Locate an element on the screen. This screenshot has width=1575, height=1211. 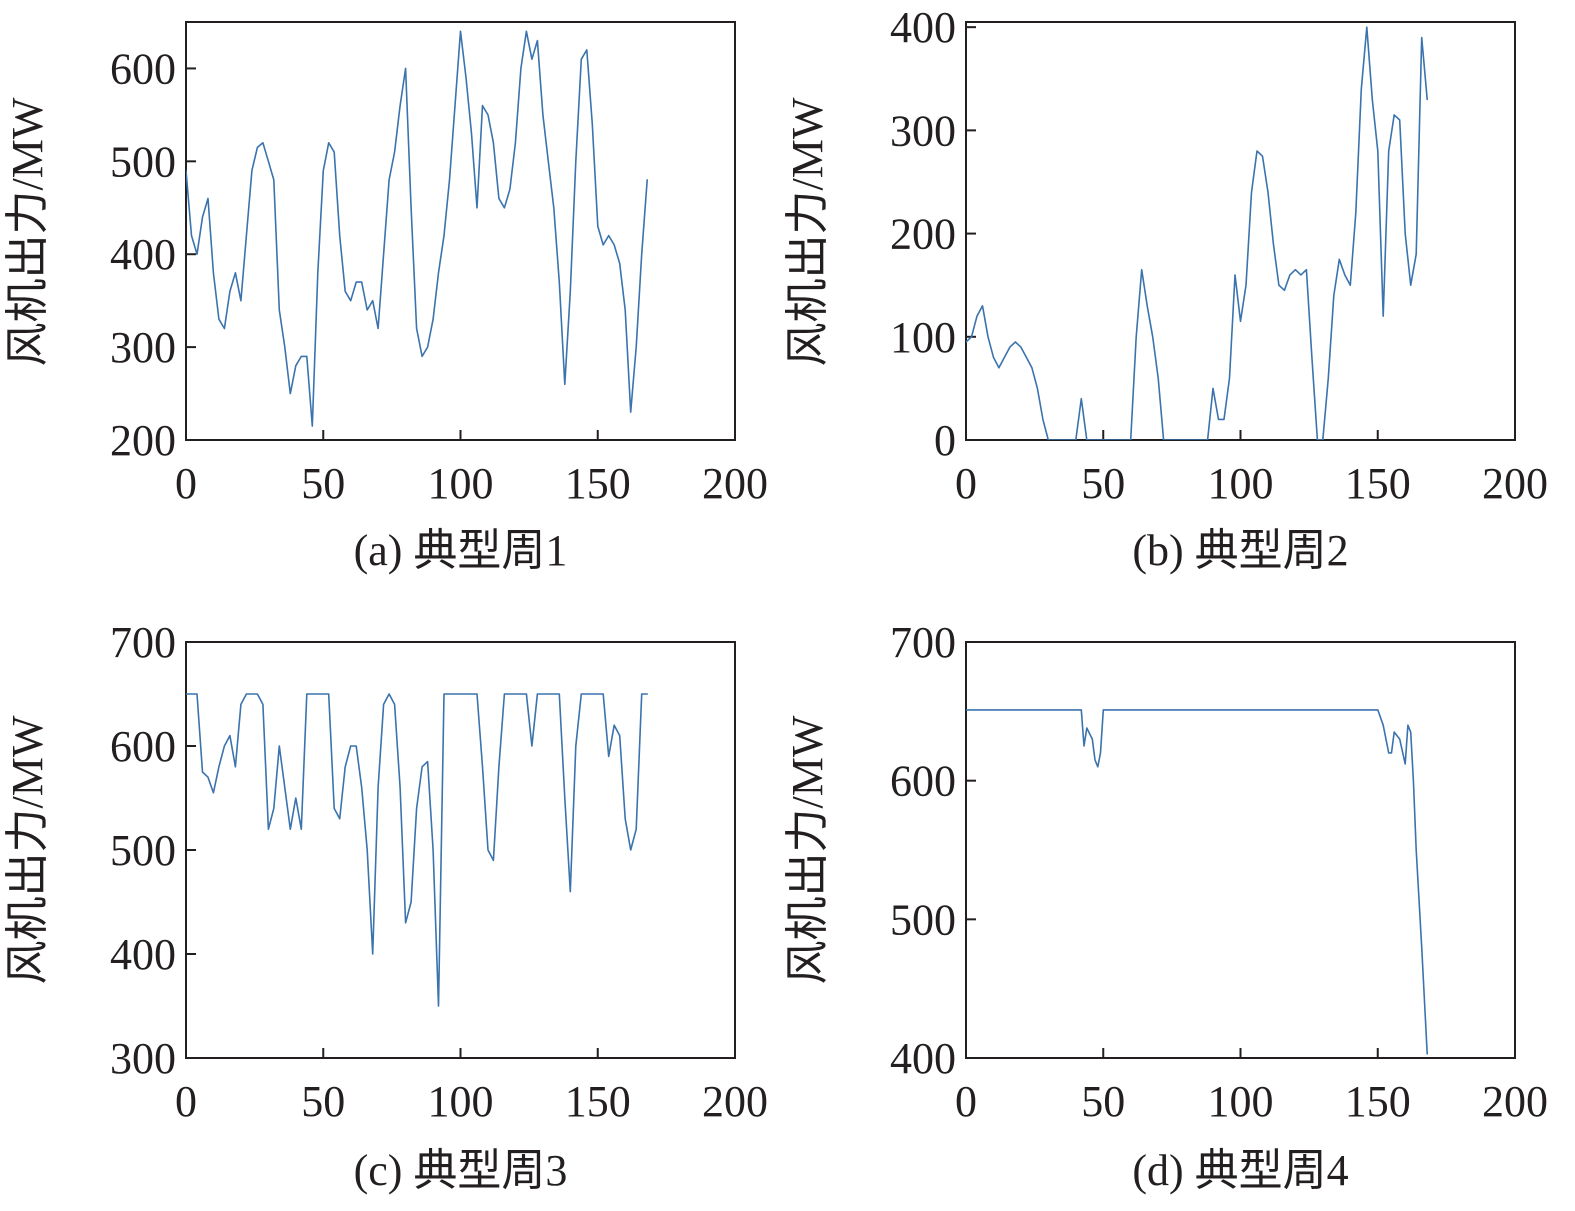
panel-caption: (d) 典型周4 is located at coordinates (1240, 1170).